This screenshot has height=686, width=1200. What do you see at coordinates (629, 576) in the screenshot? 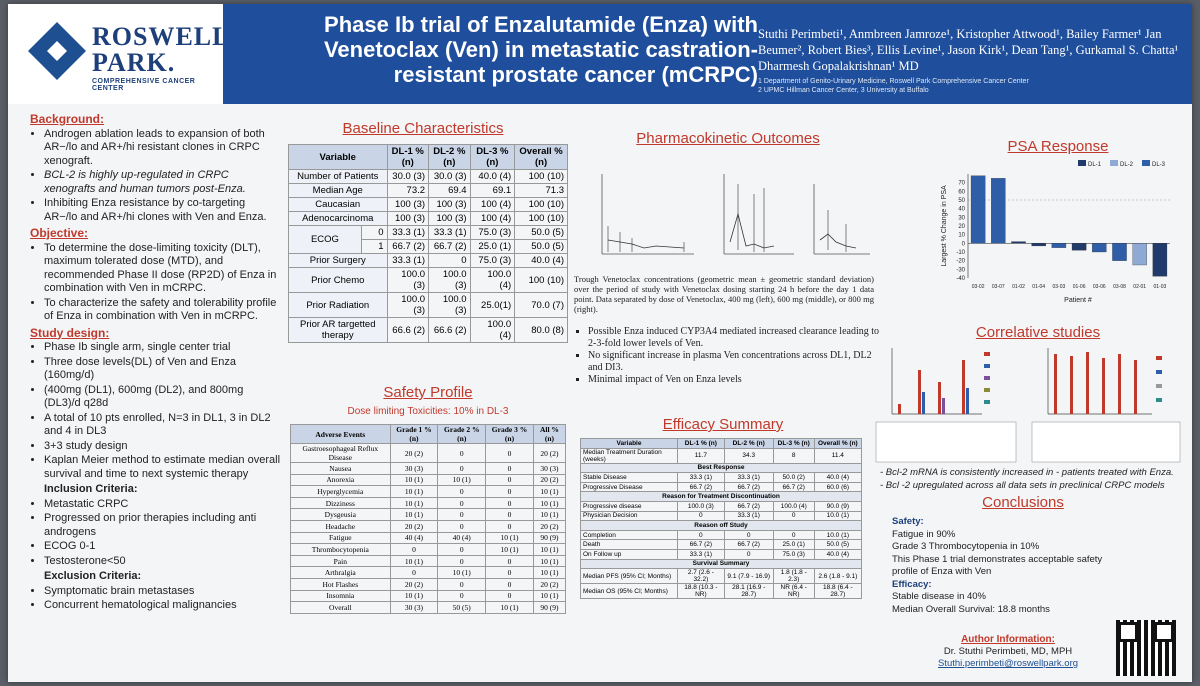
I see `table-cell: Median PFS (95% CI; Months)` at bounding box center [629, 576].